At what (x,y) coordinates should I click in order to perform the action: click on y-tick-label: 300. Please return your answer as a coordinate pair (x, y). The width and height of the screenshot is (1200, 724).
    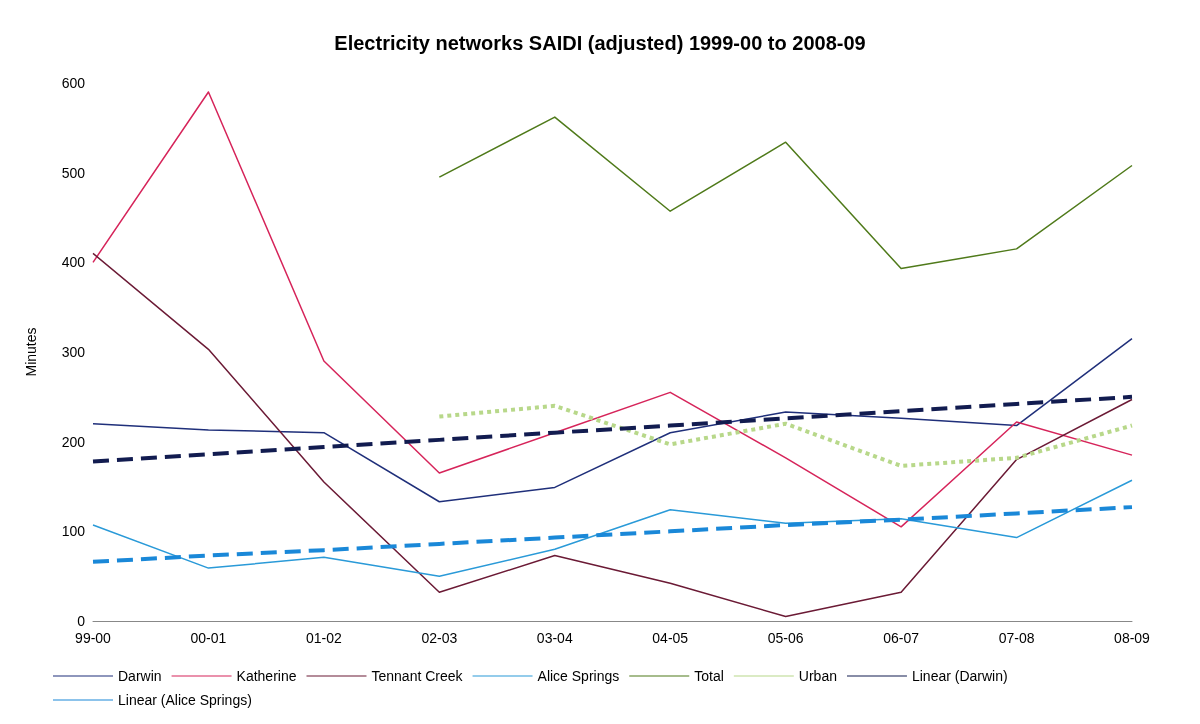
    Looking at the image, I should click on (73, 352).